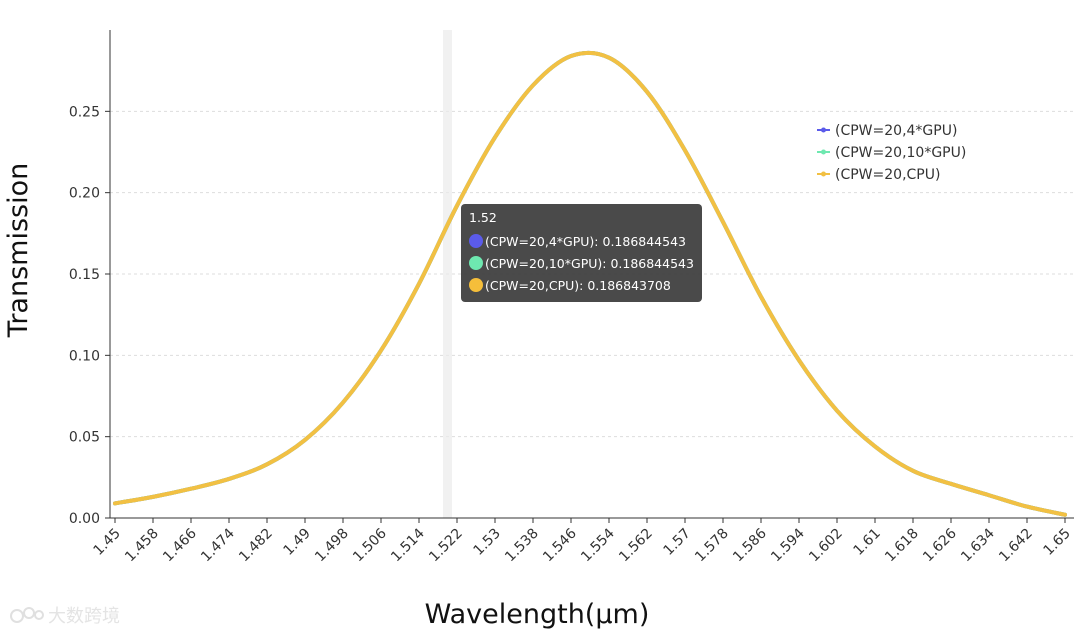 This screenshot has height=636, width=1080. Describe the element at coordinates (896, 131) in the screenshot. I see `legend-label: (CPW=20,4*GPU)` at that location.